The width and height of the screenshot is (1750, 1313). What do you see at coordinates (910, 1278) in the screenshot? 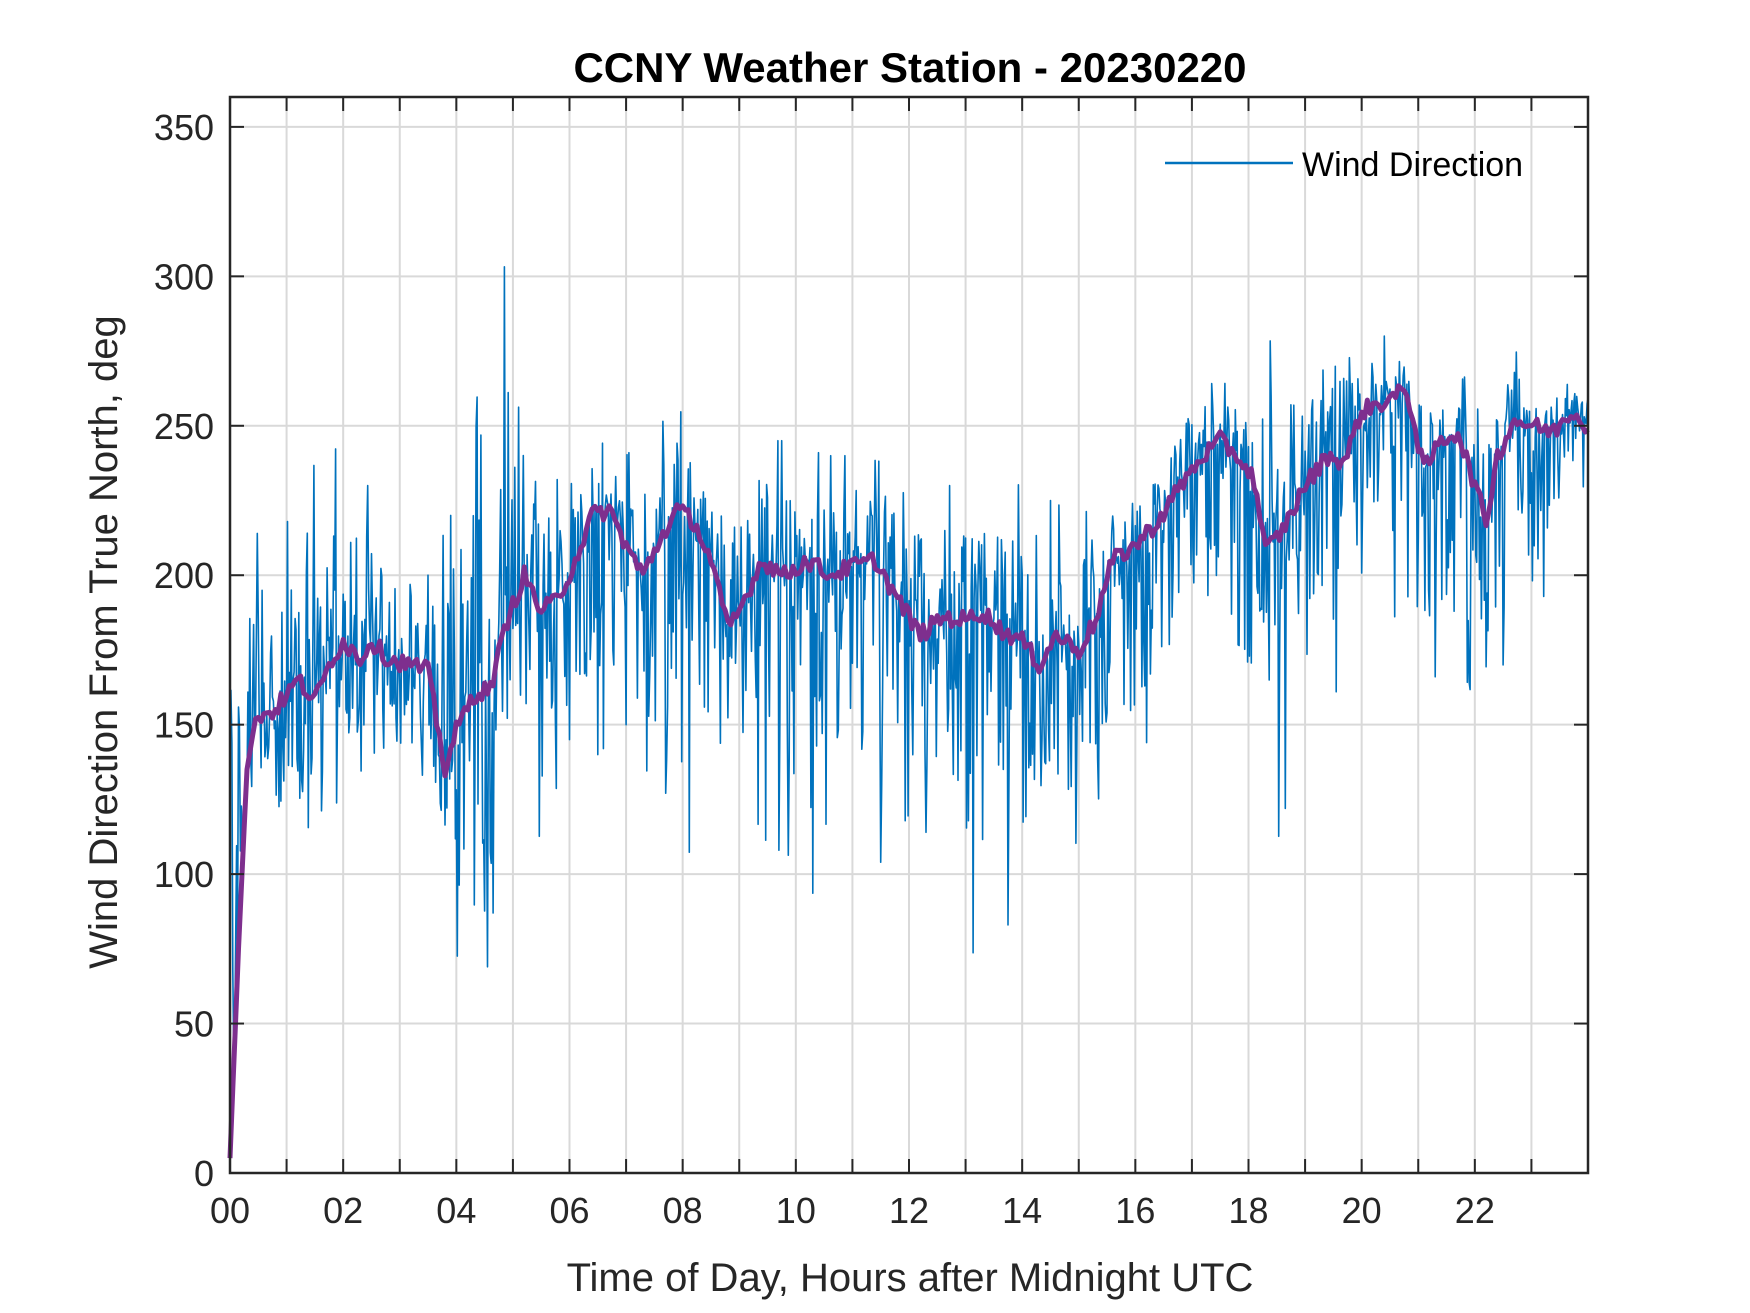
I see `x-axis-label: Time of Day, Hours after Midnight UTC` at bounding box center [910, 1278].